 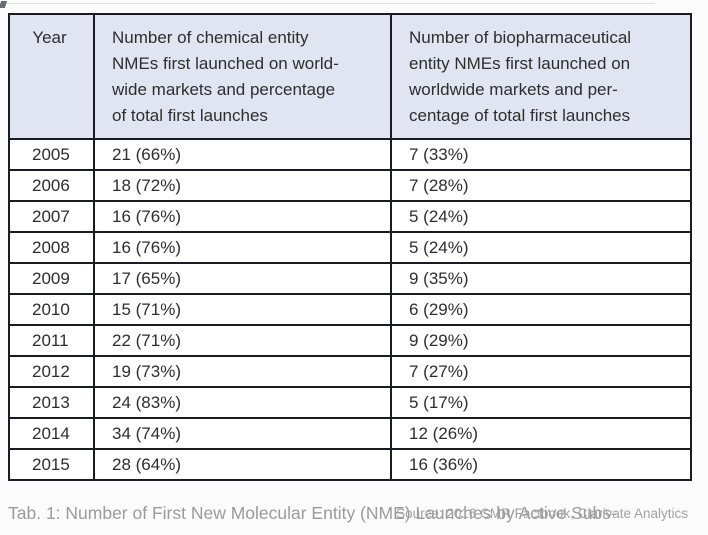 What do you see at coordinates (327, 3) in the screenshot?
I see `scan-artifact-line` at bounding box center [327, 3].